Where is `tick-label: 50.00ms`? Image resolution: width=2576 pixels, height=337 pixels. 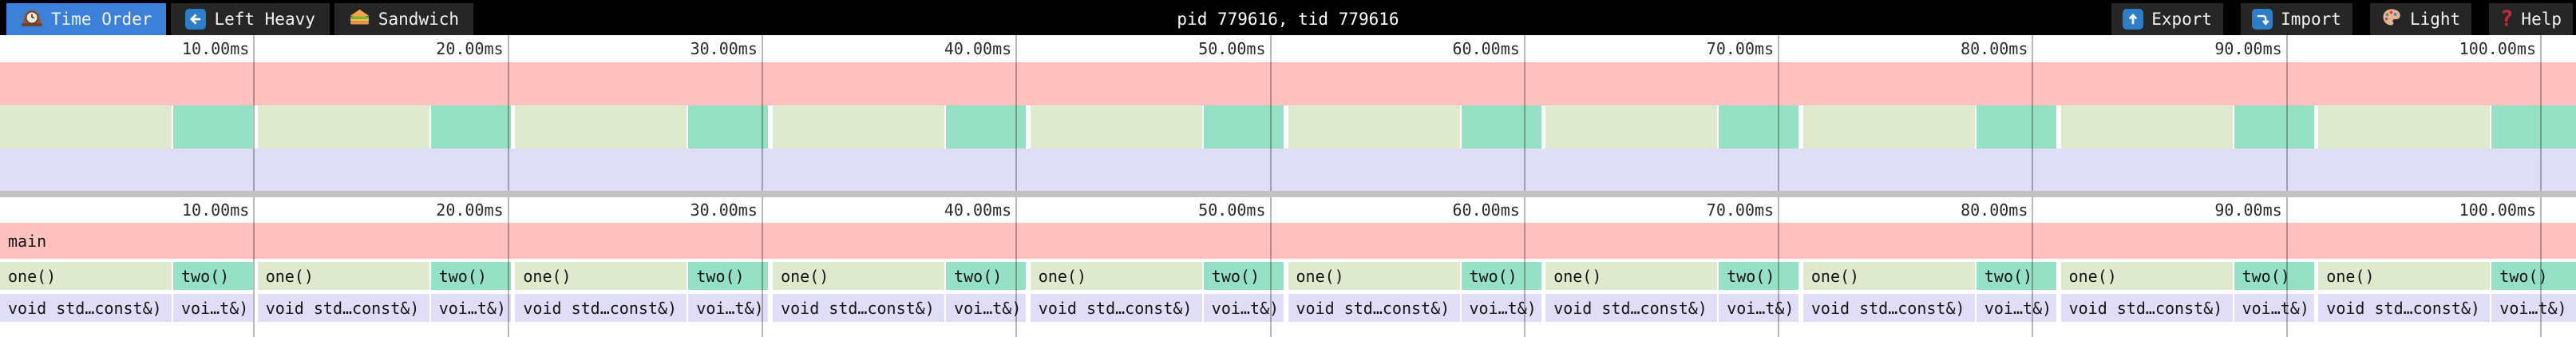 tick-label: 50.00ms is located at coordinates (1232, 48).